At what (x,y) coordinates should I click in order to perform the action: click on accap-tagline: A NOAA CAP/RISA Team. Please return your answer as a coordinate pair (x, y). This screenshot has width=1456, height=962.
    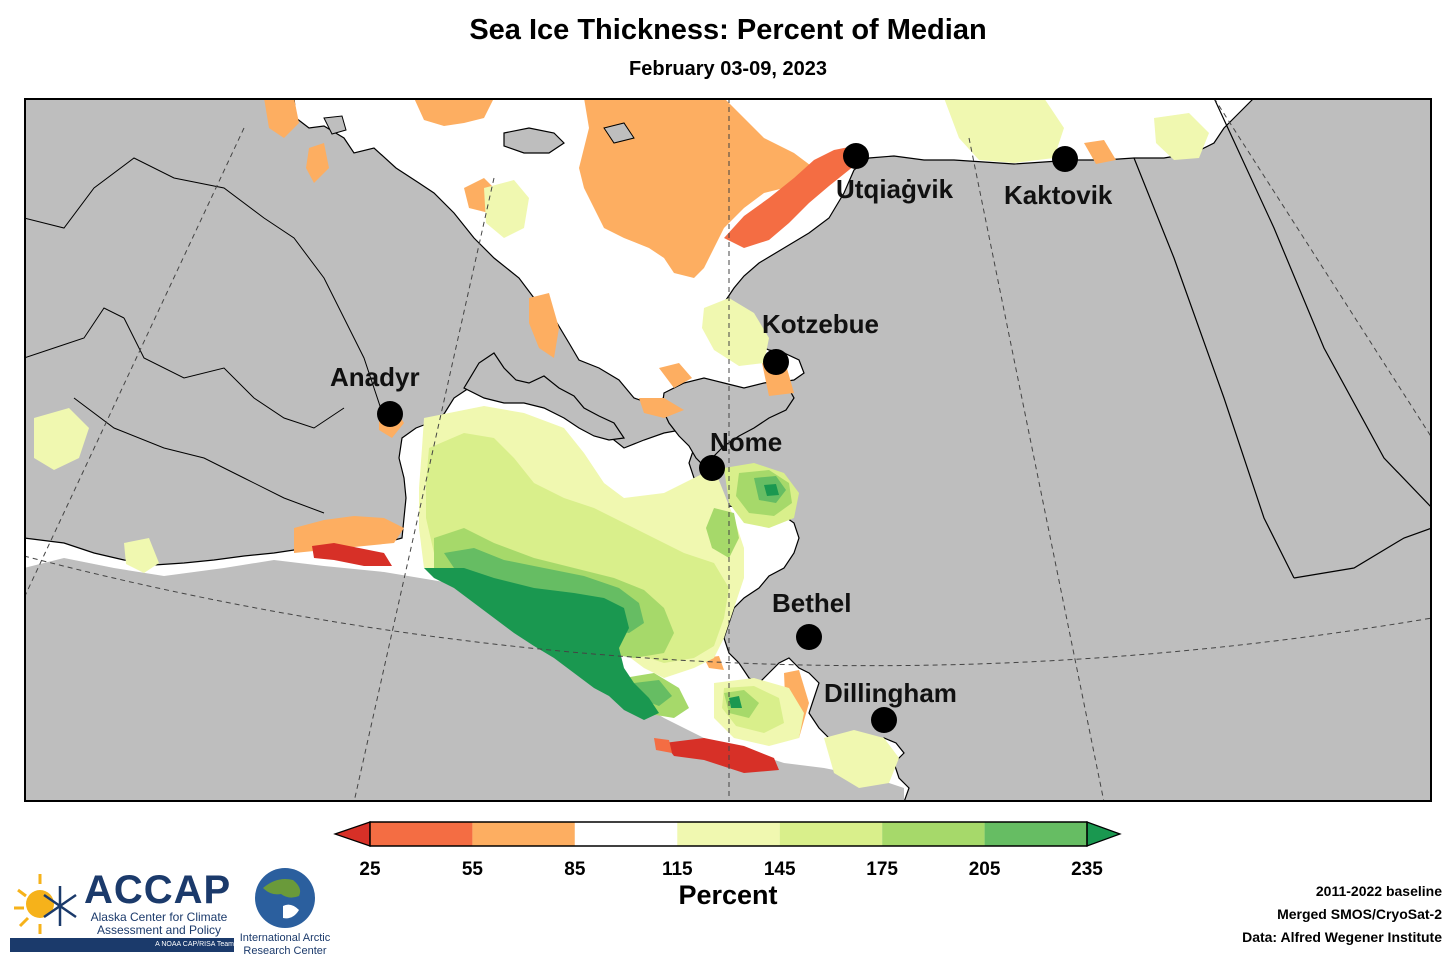
    Looking at the image, I should click on (122, 945).